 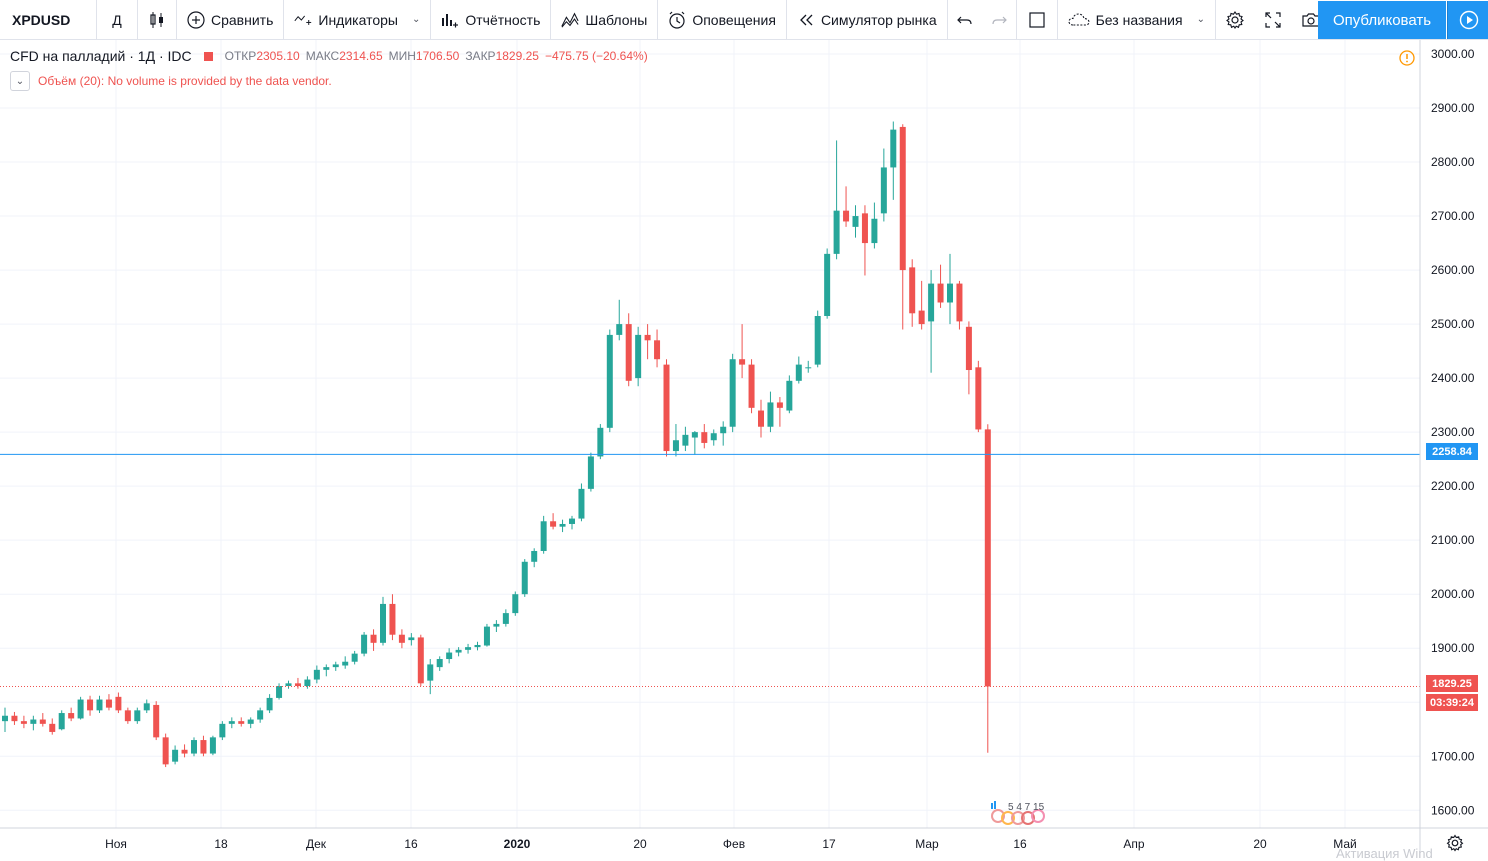 I want to click on price-tick-label: 2300.00, so click(x=1453, y=432).